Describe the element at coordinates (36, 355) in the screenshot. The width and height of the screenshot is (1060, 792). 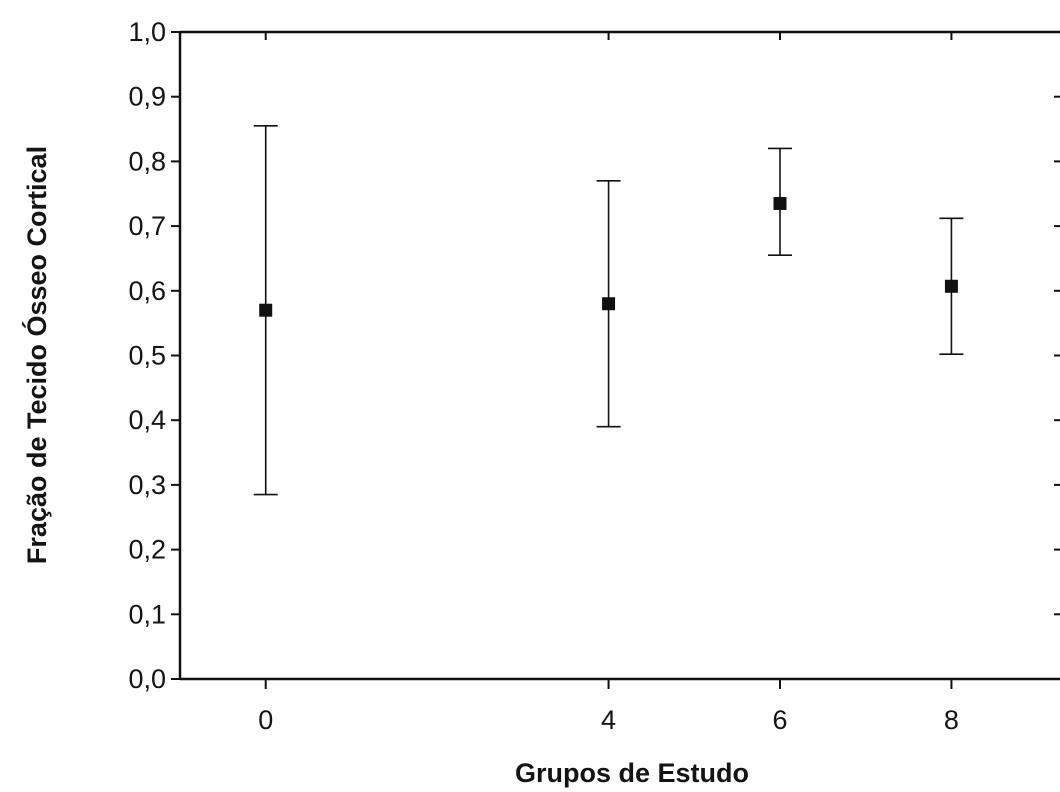
I see `y-axis-label: Fração de Tecido Ósseo Cortical` at that location.